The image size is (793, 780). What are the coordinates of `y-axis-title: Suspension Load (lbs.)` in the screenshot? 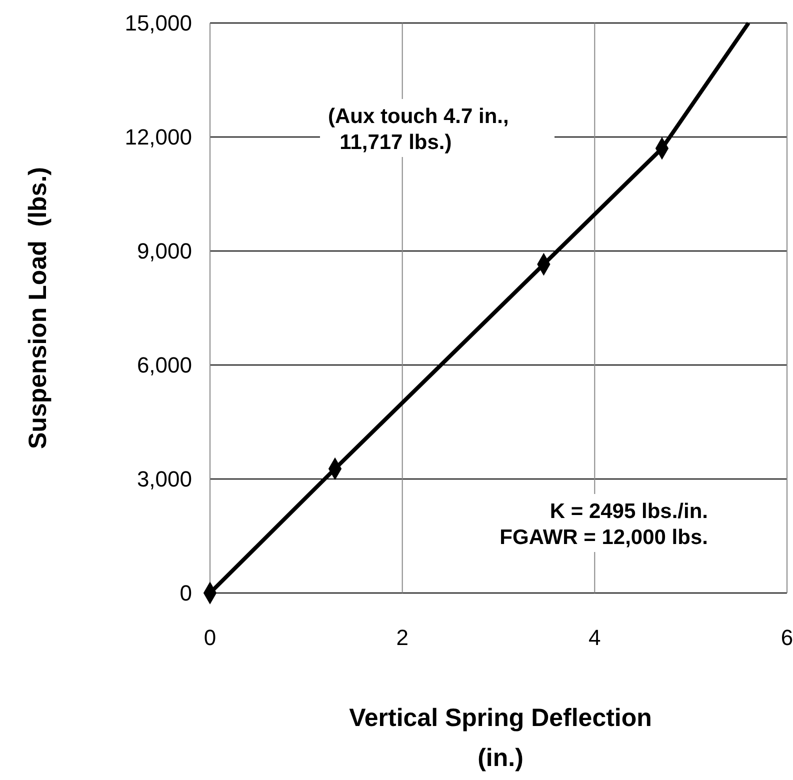 It's located at (38, 308).